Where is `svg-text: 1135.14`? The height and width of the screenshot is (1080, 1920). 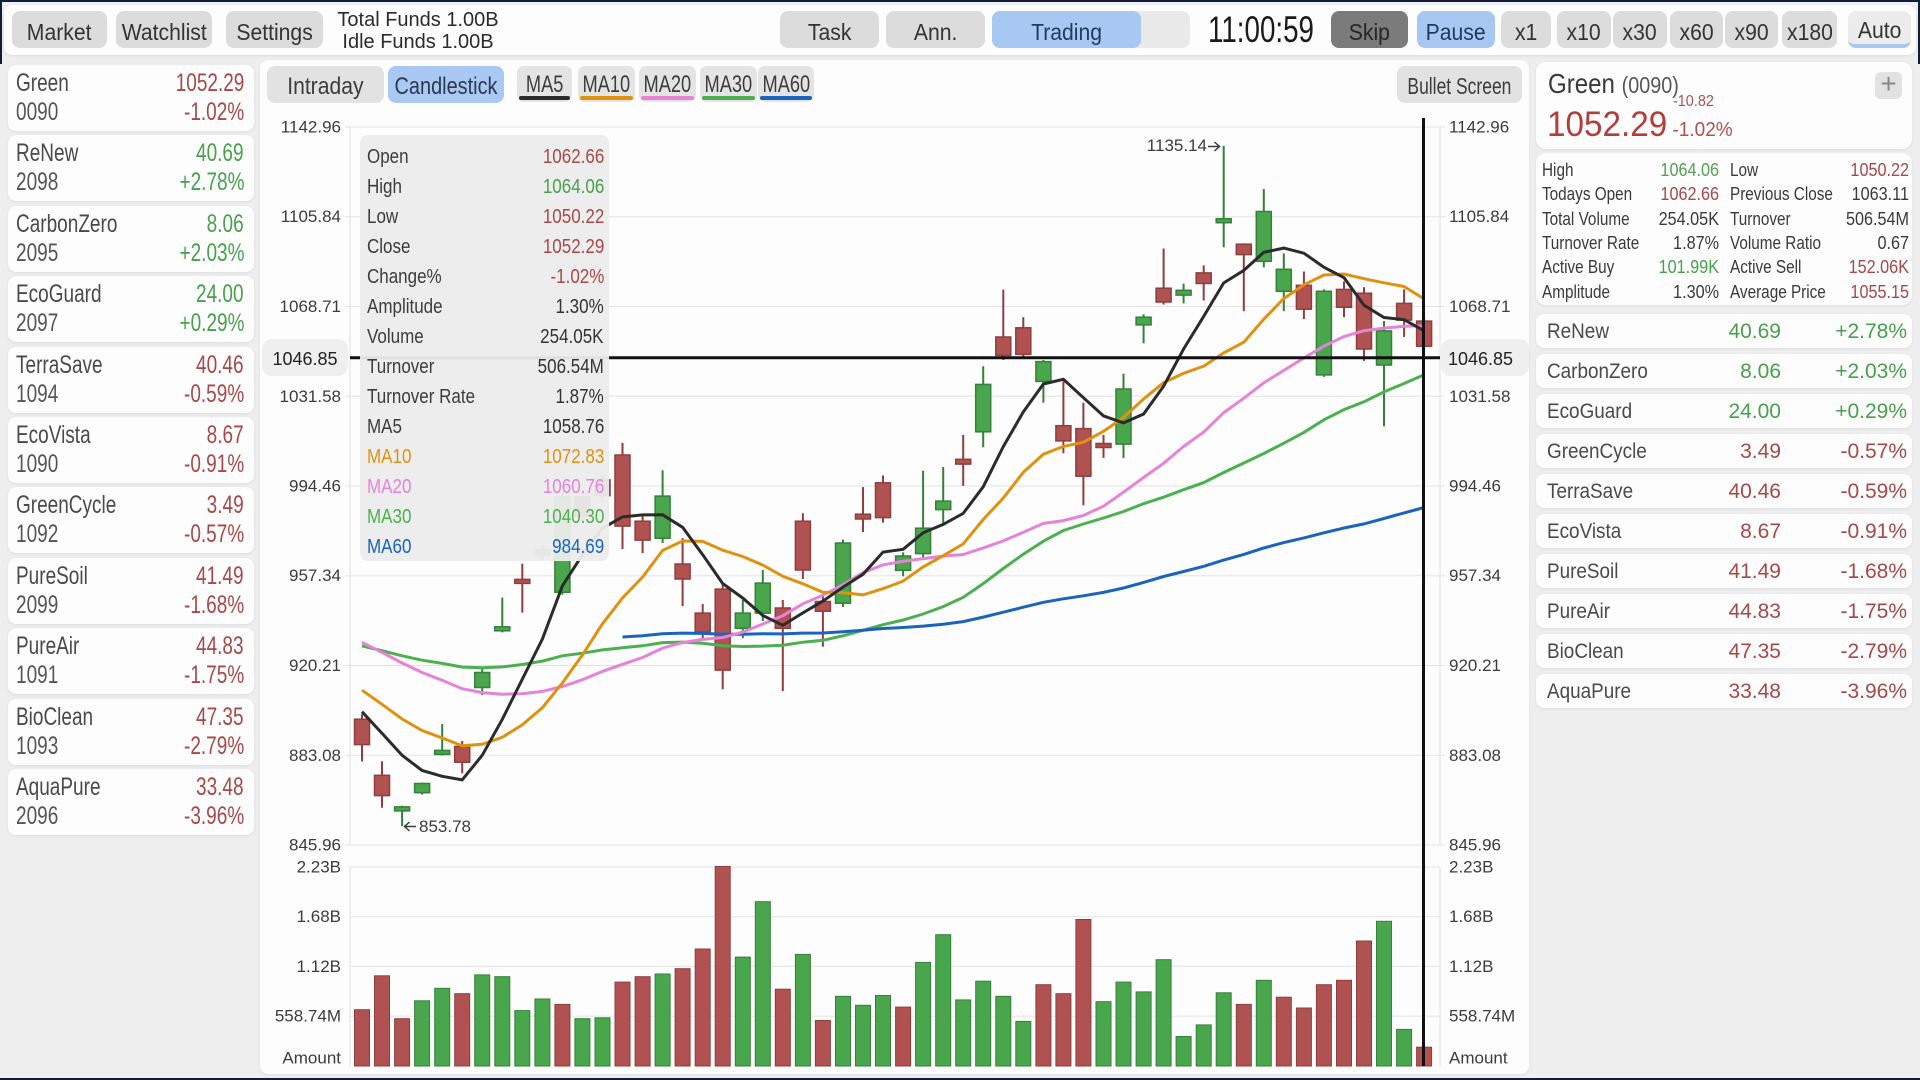
svg-text: 1135.14 is located at coordinates (1177, 145).